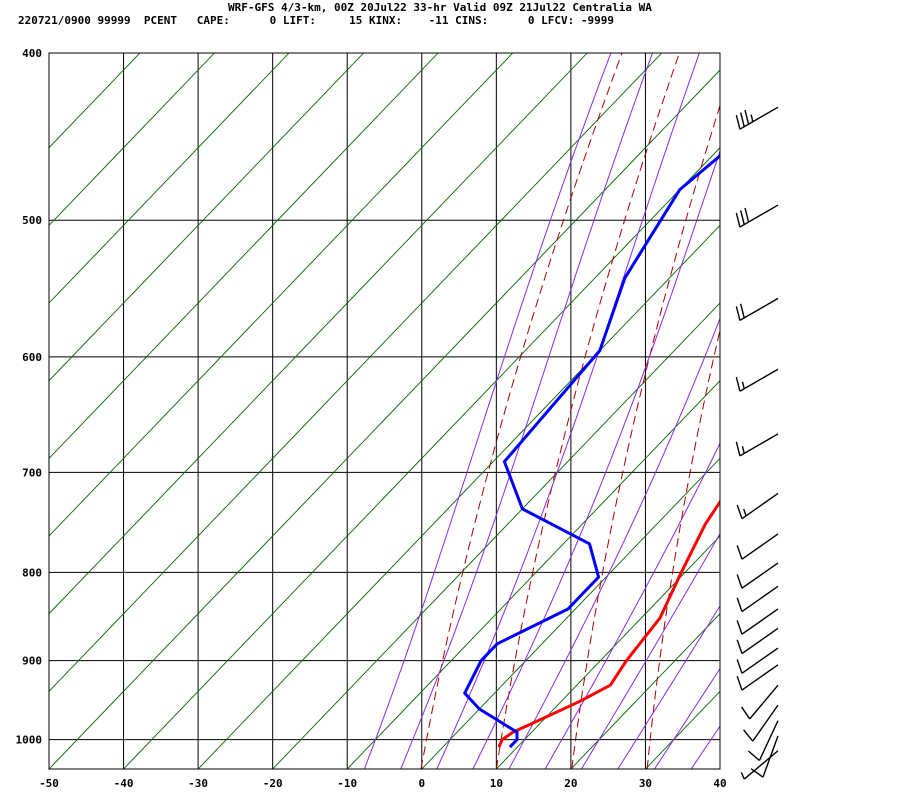 This screenshot has height=800, width=900. I want to click on y-tick-label: 500, so click(32, 220).